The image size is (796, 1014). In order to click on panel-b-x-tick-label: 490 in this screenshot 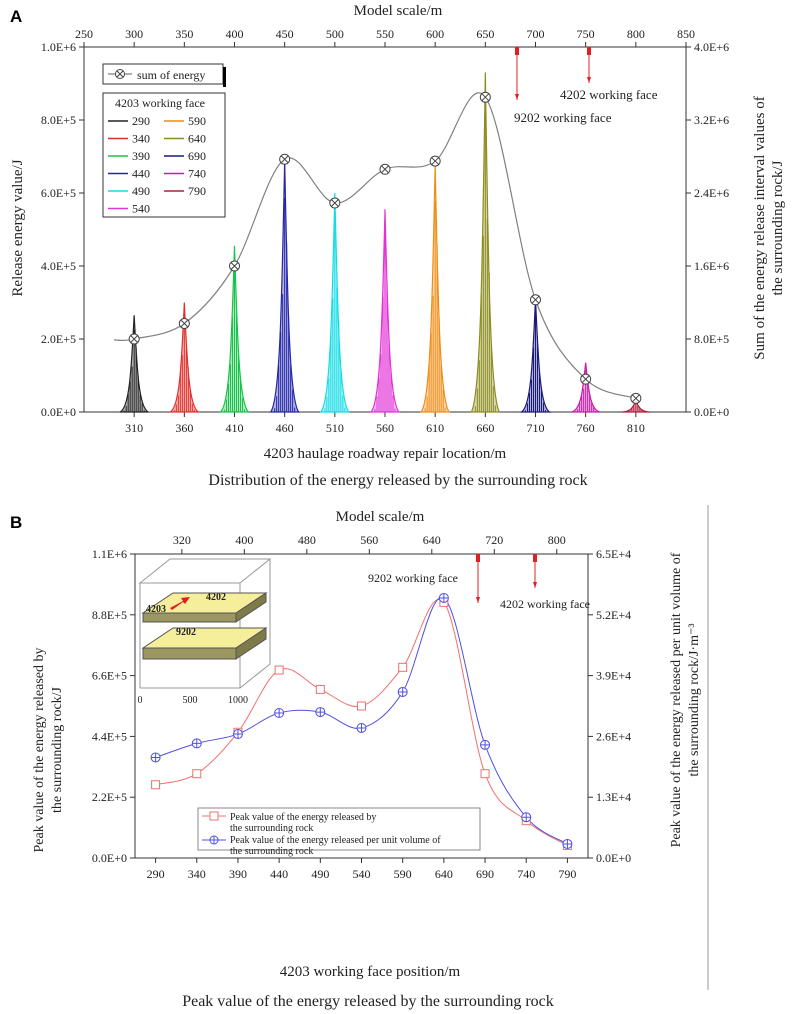, I will do `click(320, 874)`.